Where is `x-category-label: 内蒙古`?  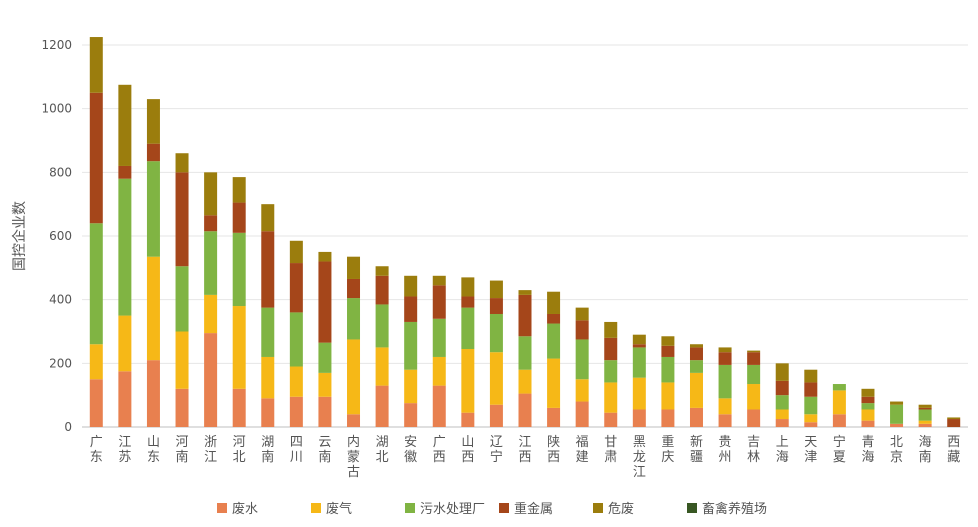
x-category-label: 内蒙古 is located at coordinates (353, 457).